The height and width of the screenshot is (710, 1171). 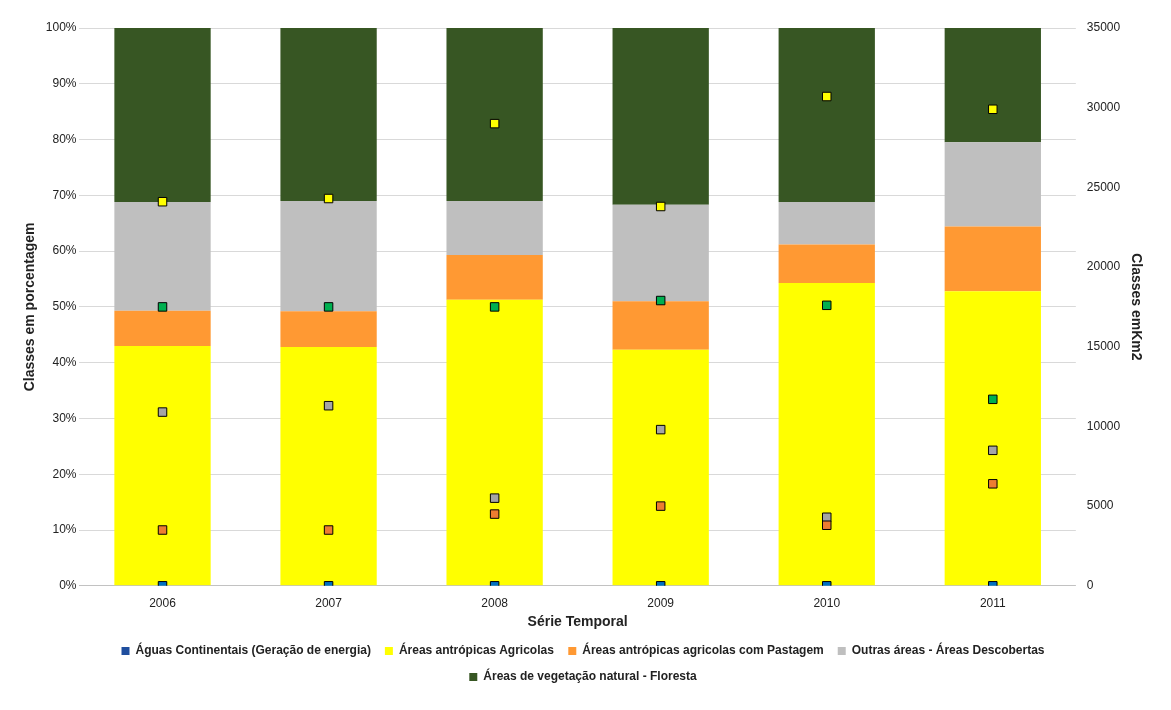 What do you see at coordinates (64, 250) in the screenshot?
I see `y-tick-label: 60%` at bounding box center [64, 250].